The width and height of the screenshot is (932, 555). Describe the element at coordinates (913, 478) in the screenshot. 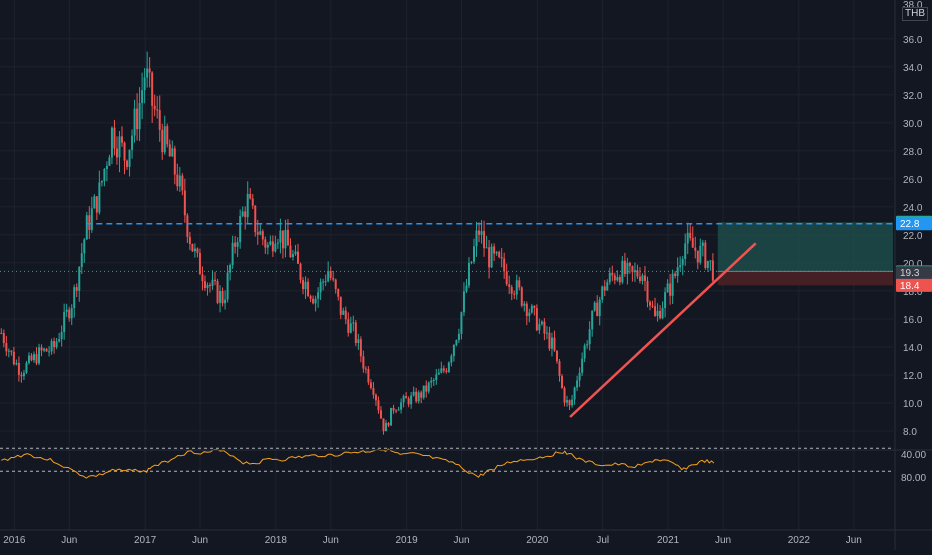

I see `rsi-tick-label: 80.00` at that location.